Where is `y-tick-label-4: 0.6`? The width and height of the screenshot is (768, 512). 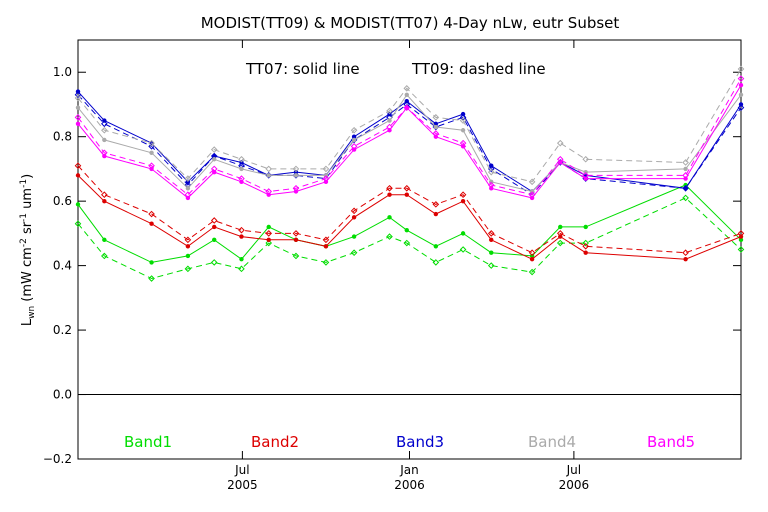
y-tick-label-4: 0.6 is located at coordinates (62, 201).